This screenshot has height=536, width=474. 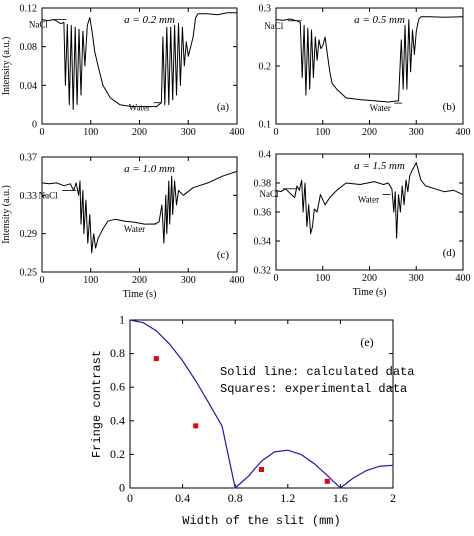 What do you see at coordinates (29, 9) in the screenshot?
I see `y-tick-label: 0.12` at bounding box center [29, 9].